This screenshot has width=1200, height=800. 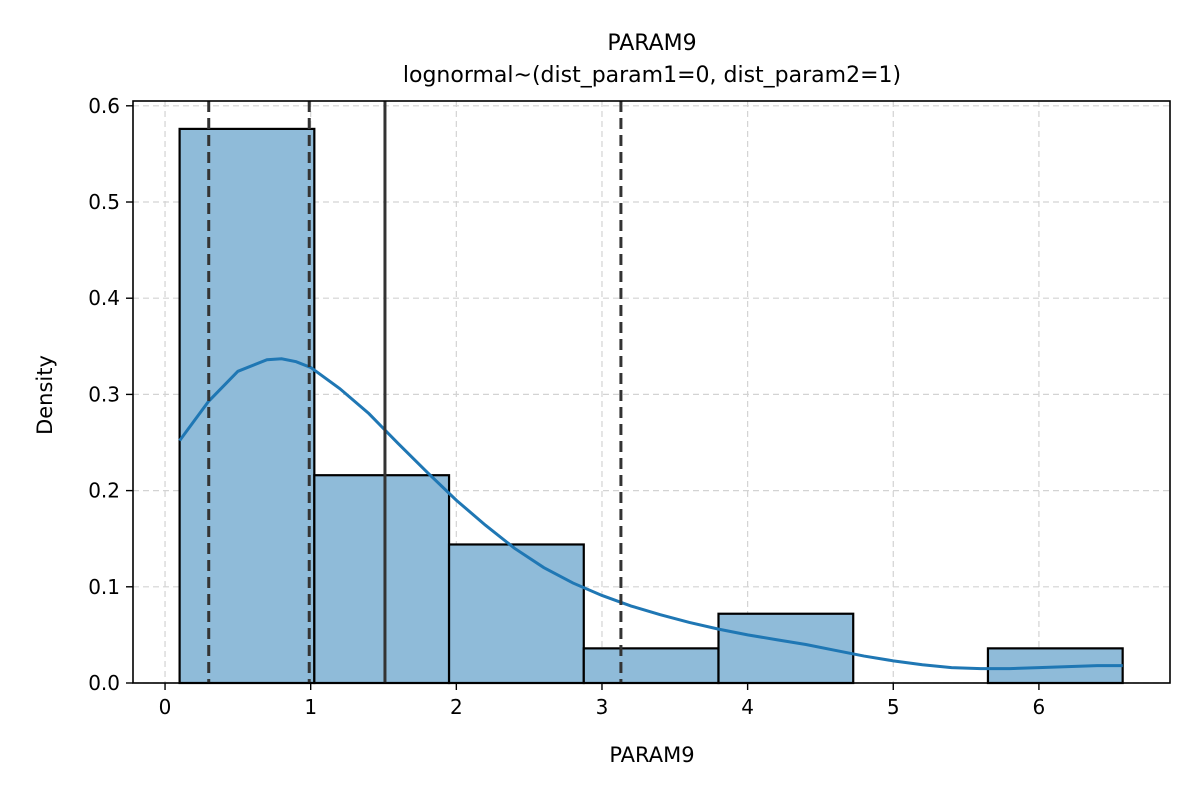 I want to click on x-tick-label: 0, so click(x=165, y=707).